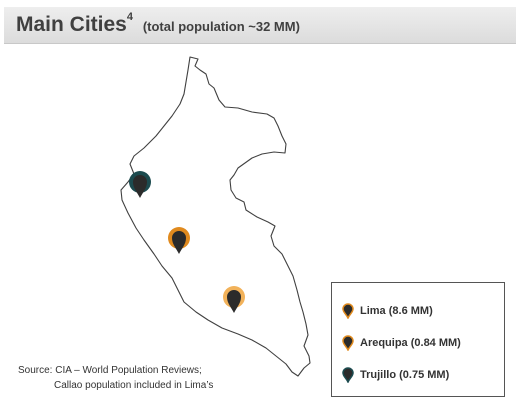  I want to click on legend-label: Arequipa (0.84 MM), so click(410, 343).